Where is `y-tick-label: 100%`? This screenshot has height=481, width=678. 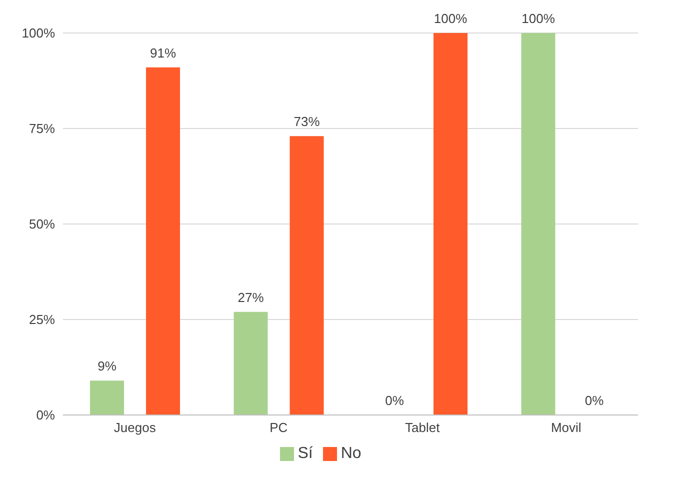 y-tick-label: 100% is located at coordinates (39, 33).